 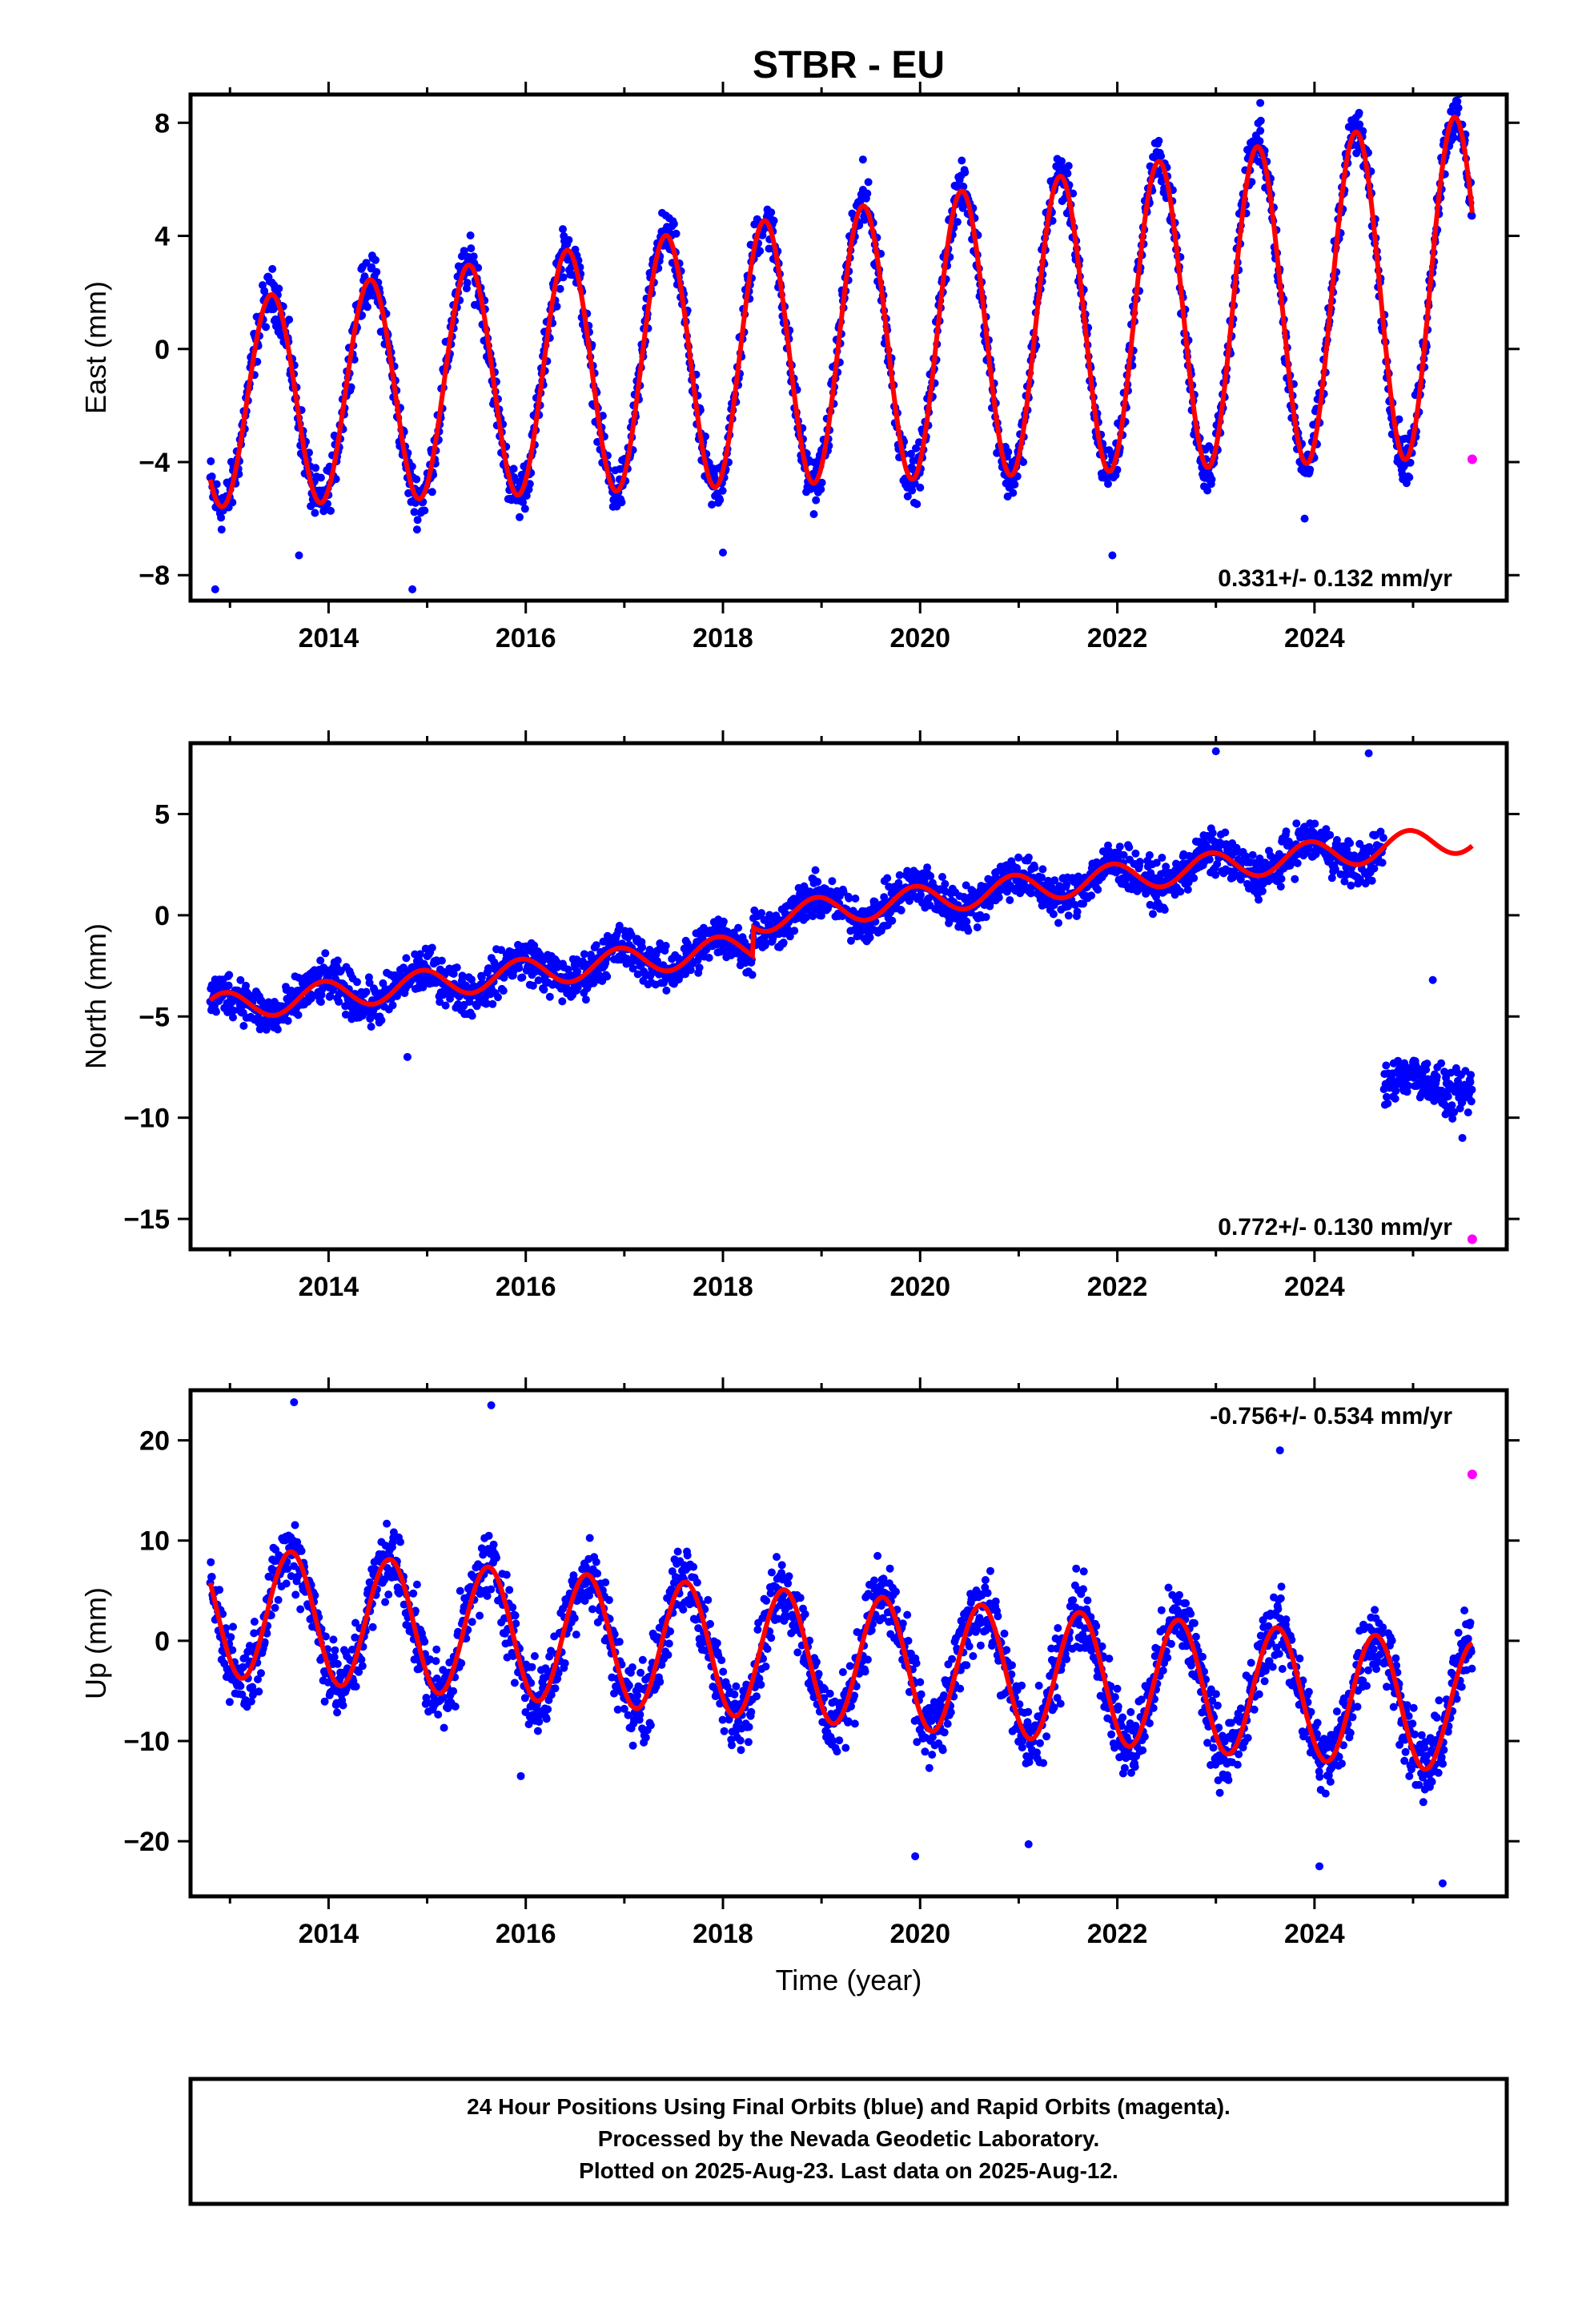 What do you see at coordinates (154, 1017) in the screenshot?
I see `y-tick-label: −5` at bounding box center [154, 1017].